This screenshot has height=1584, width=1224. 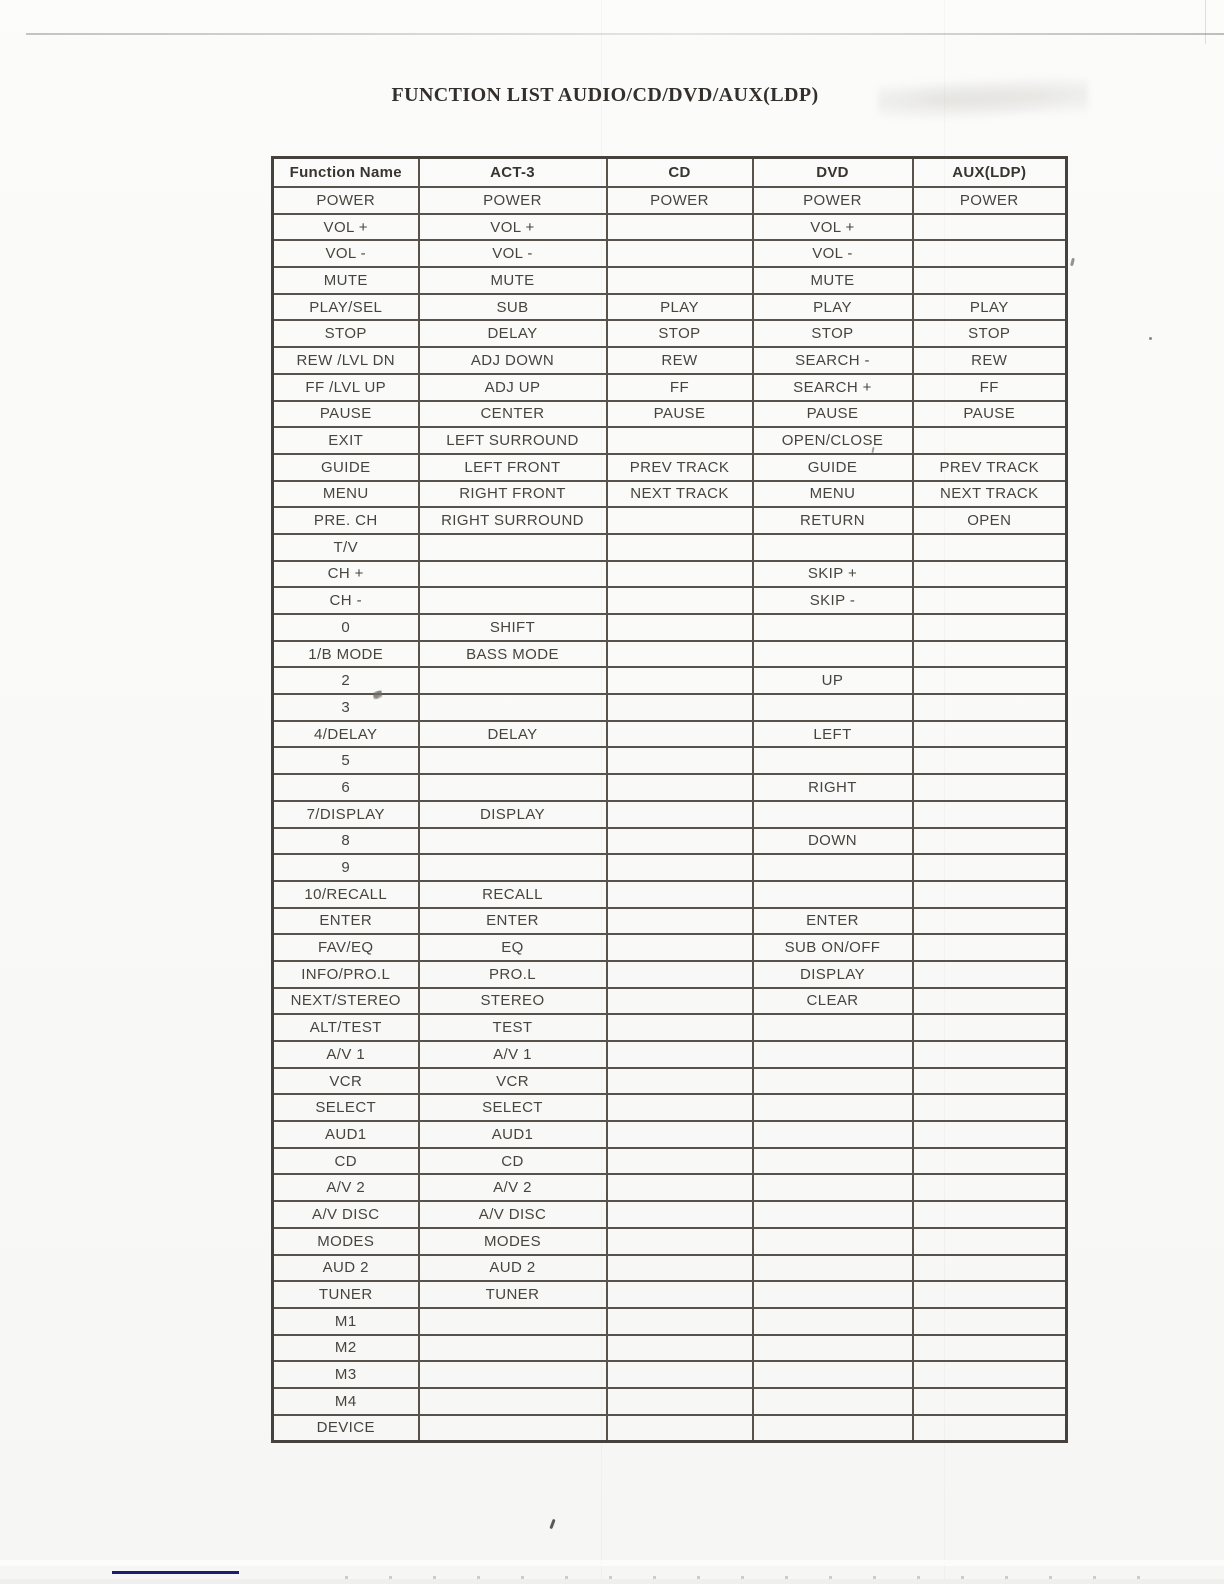 I want to click on column-header-aux-ldp: AUX(LDP), so click(x=989, y=172).